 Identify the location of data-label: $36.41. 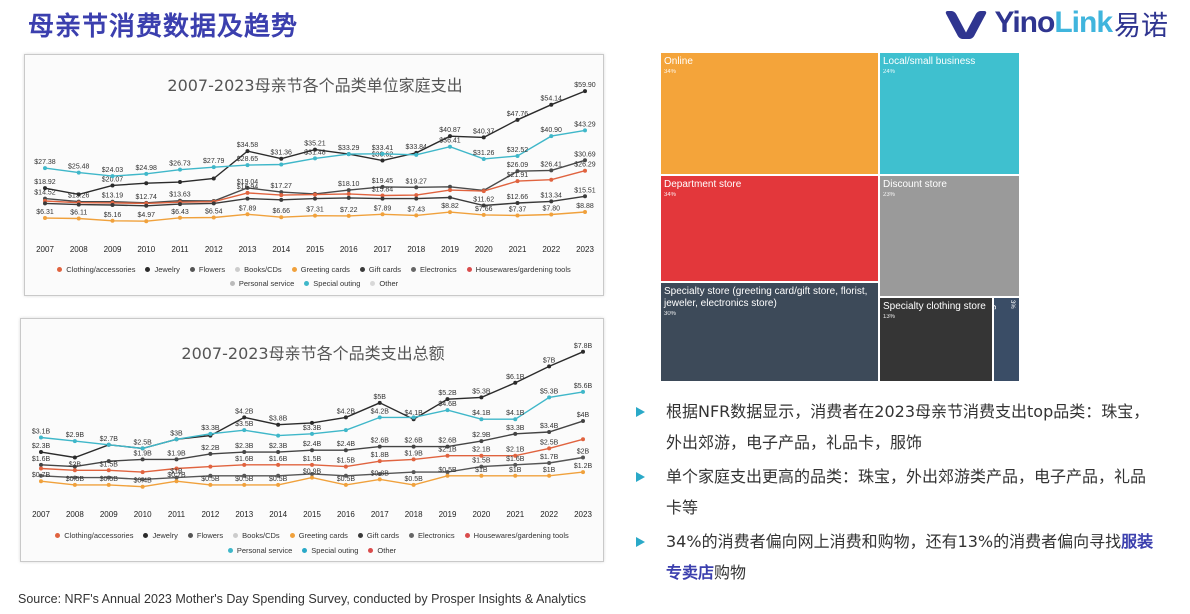
(450, 141).